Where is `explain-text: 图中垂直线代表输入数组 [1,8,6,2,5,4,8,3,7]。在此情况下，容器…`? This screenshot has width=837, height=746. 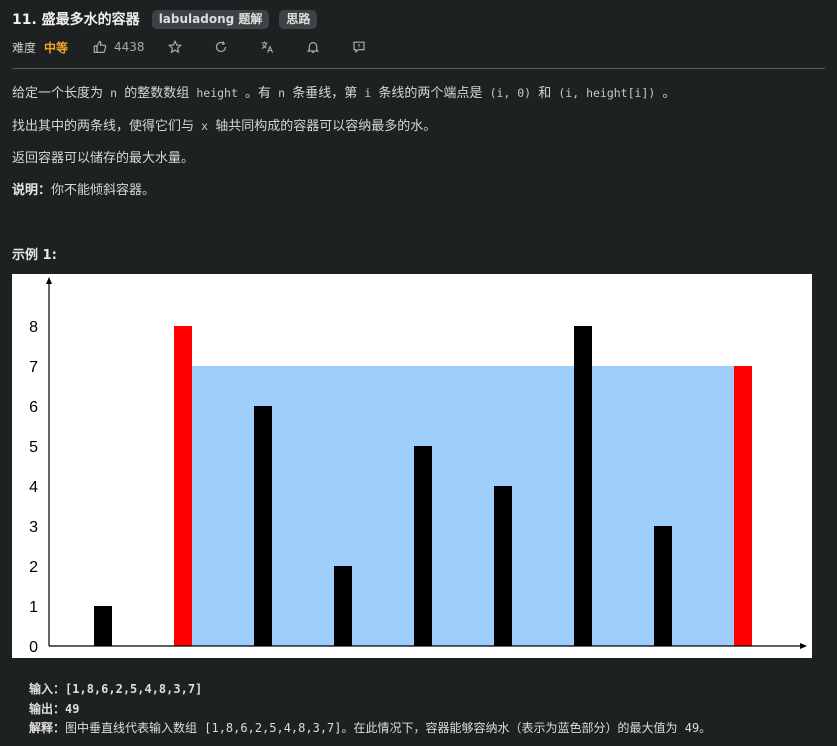
explain-text: 图中垂直线代表输入数组 [1,8,6,2,5,4,8,3,7]。在此情况下，容器… is located at coordinates (388, 728).